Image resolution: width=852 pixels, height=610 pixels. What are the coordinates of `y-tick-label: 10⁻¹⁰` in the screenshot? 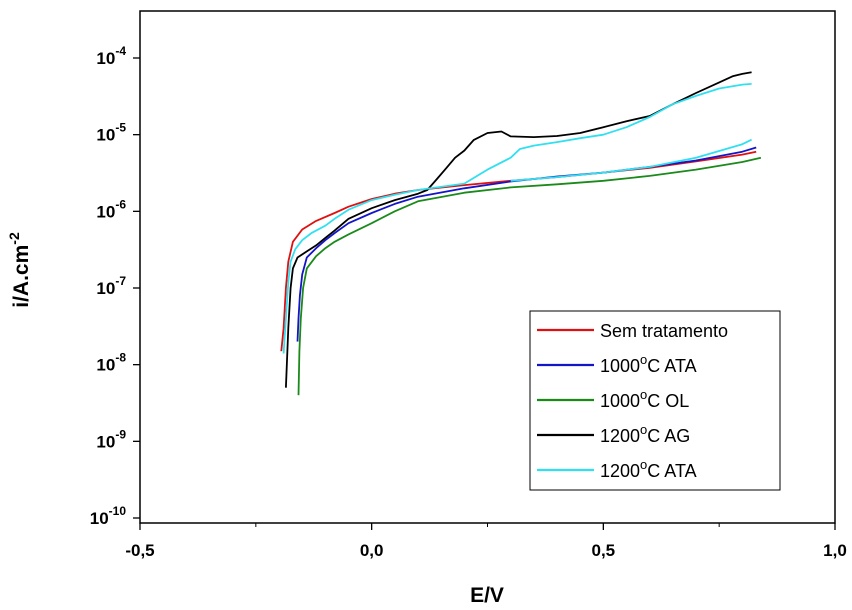 It's located at (108, 516).